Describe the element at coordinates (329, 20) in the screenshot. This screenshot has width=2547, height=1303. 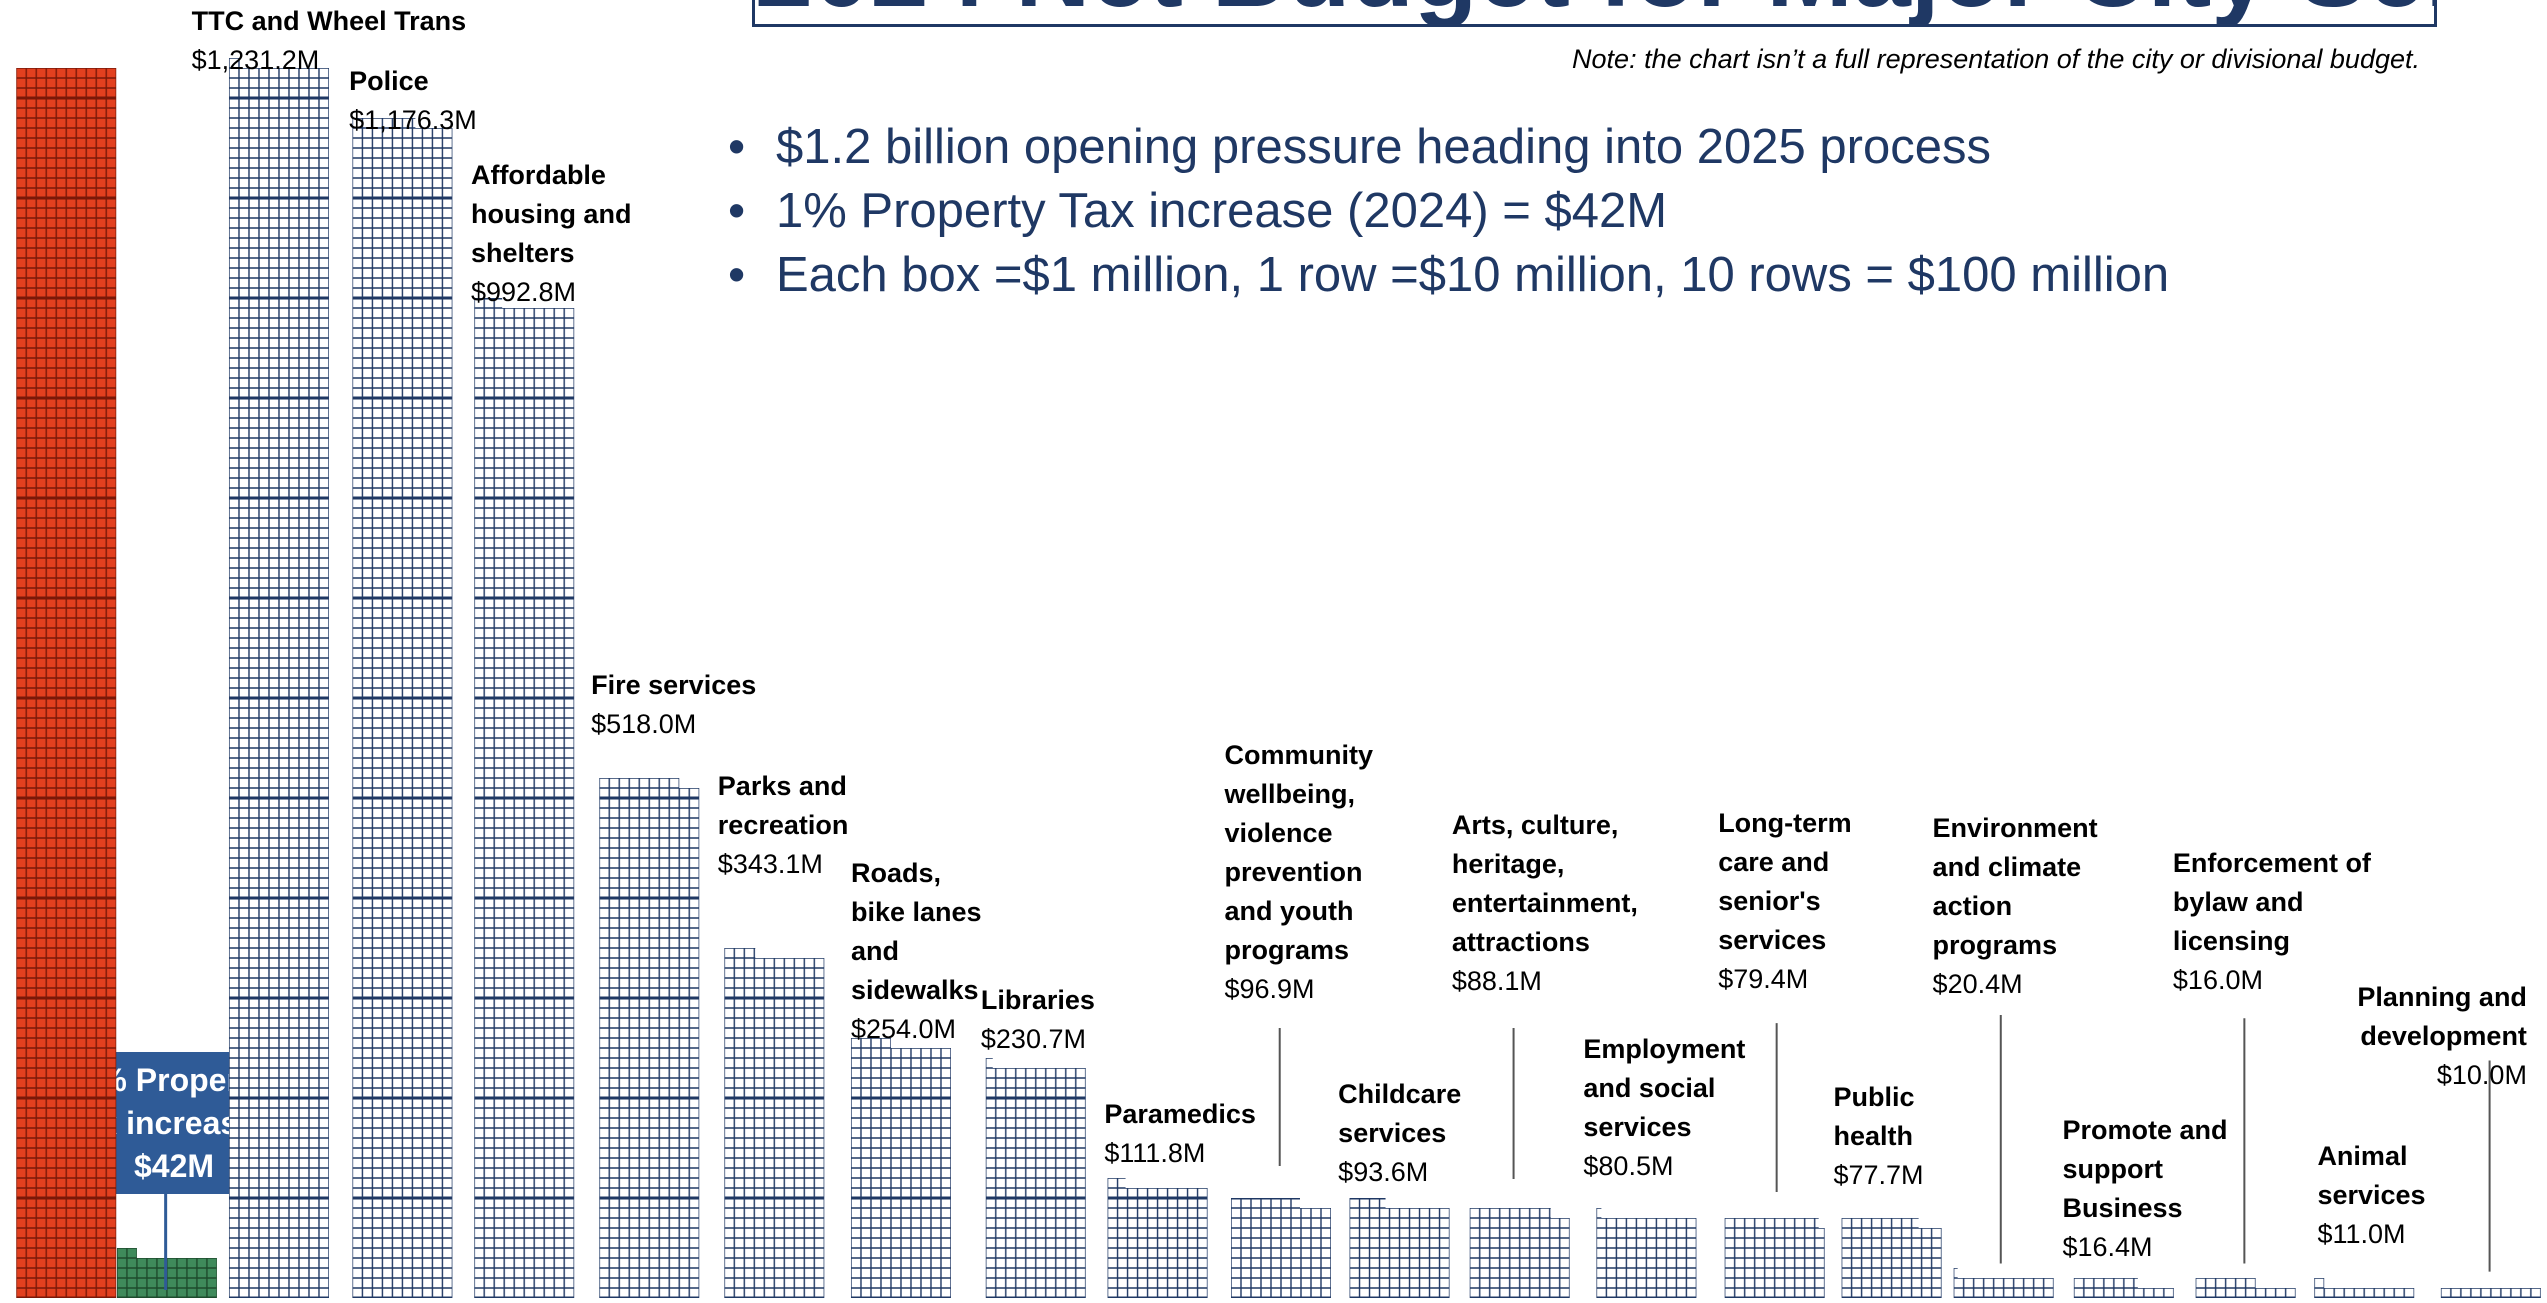
I see `category-name: TTC and Wheel Trans` at that location.